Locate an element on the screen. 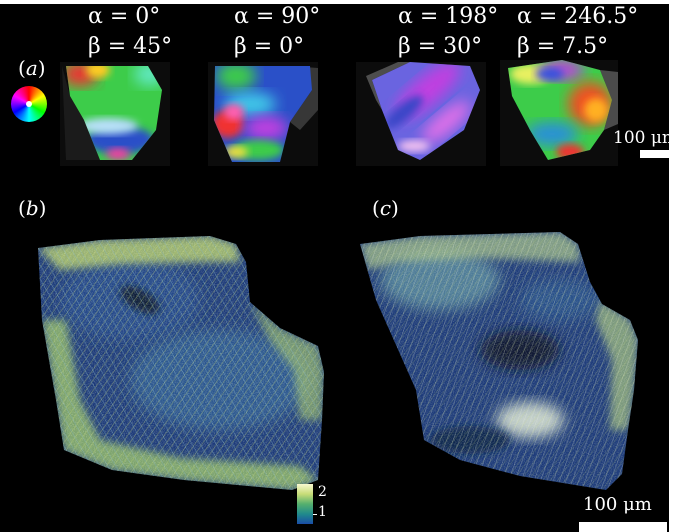 The width and height of the screenshot is (673, 532). view-4-alpha: α = 246.5° is located at coordinates (578, 16).